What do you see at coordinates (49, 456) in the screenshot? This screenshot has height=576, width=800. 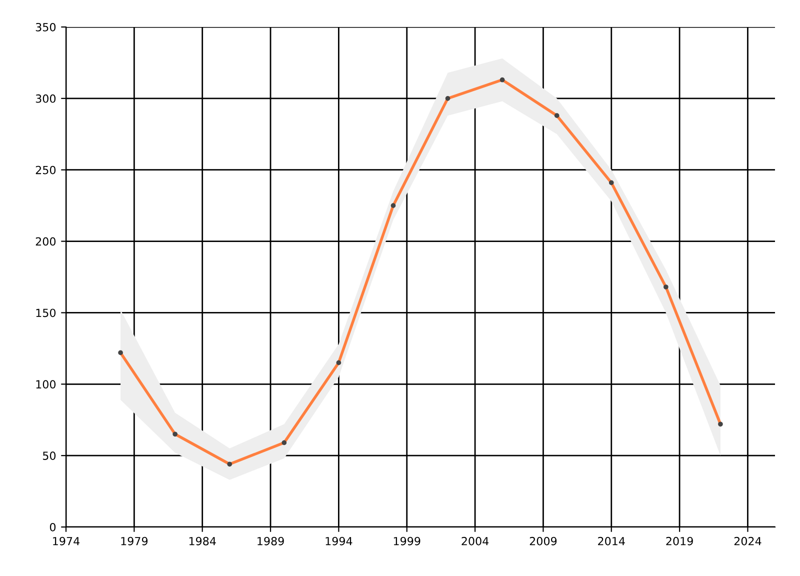 I see `y-tick-label: 50` at bounding box center [49, 456].